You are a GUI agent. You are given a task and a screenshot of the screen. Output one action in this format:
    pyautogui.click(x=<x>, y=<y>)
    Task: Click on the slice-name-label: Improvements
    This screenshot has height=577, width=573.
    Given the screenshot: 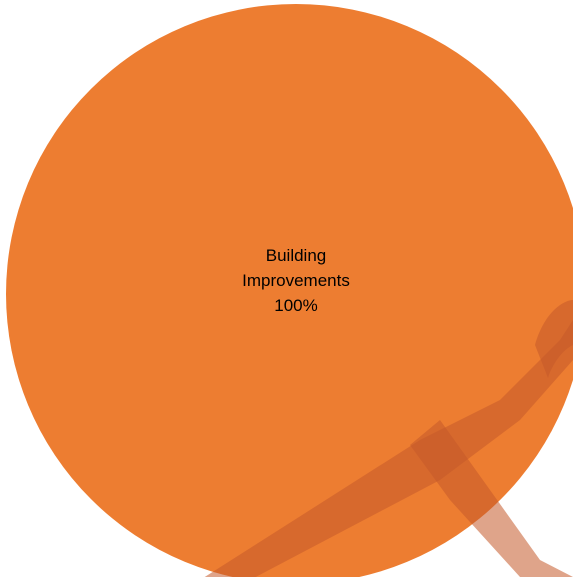 What is the action you would take?
    pyautogui.click(x=296, y=280)
    